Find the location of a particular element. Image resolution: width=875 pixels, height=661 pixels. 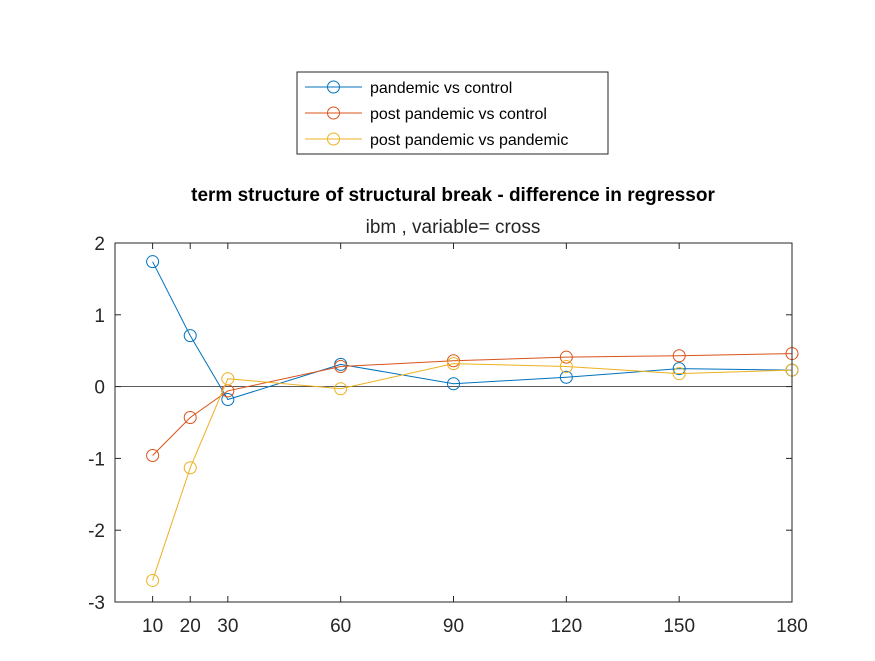

y-tick-label: 2 is located at coordinates (99, 244).